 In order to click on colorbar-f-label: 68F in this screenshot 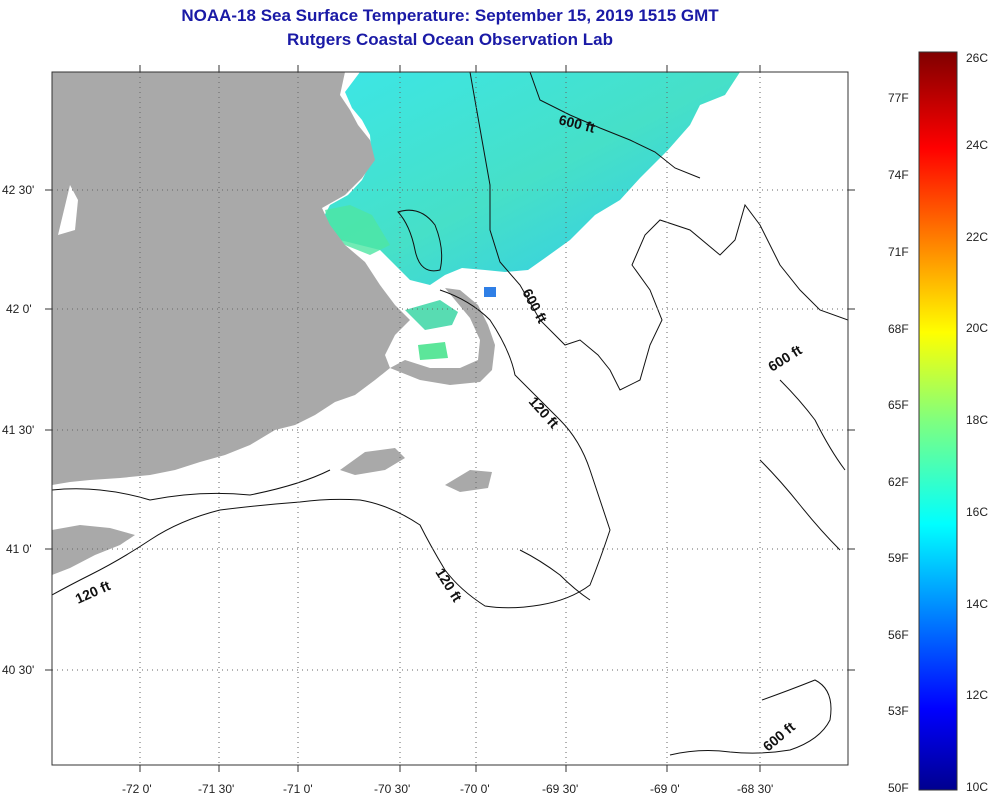, I will do `click(898, 329)`.